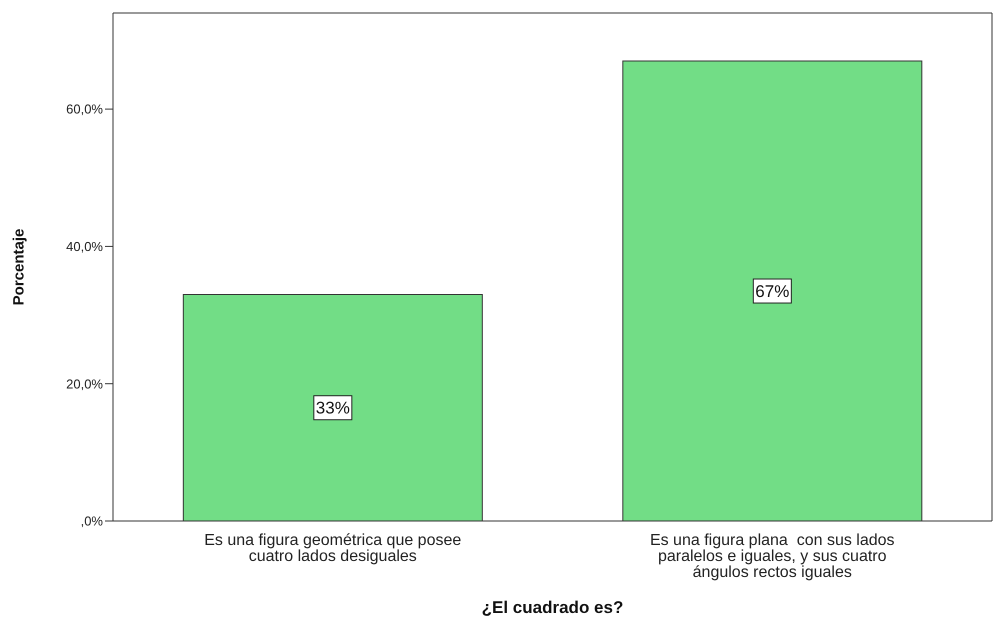 Image resolution: width=995 pixels, height=621 pixels. I want to click on y-tick-label: ,0%, so click(92, 521).